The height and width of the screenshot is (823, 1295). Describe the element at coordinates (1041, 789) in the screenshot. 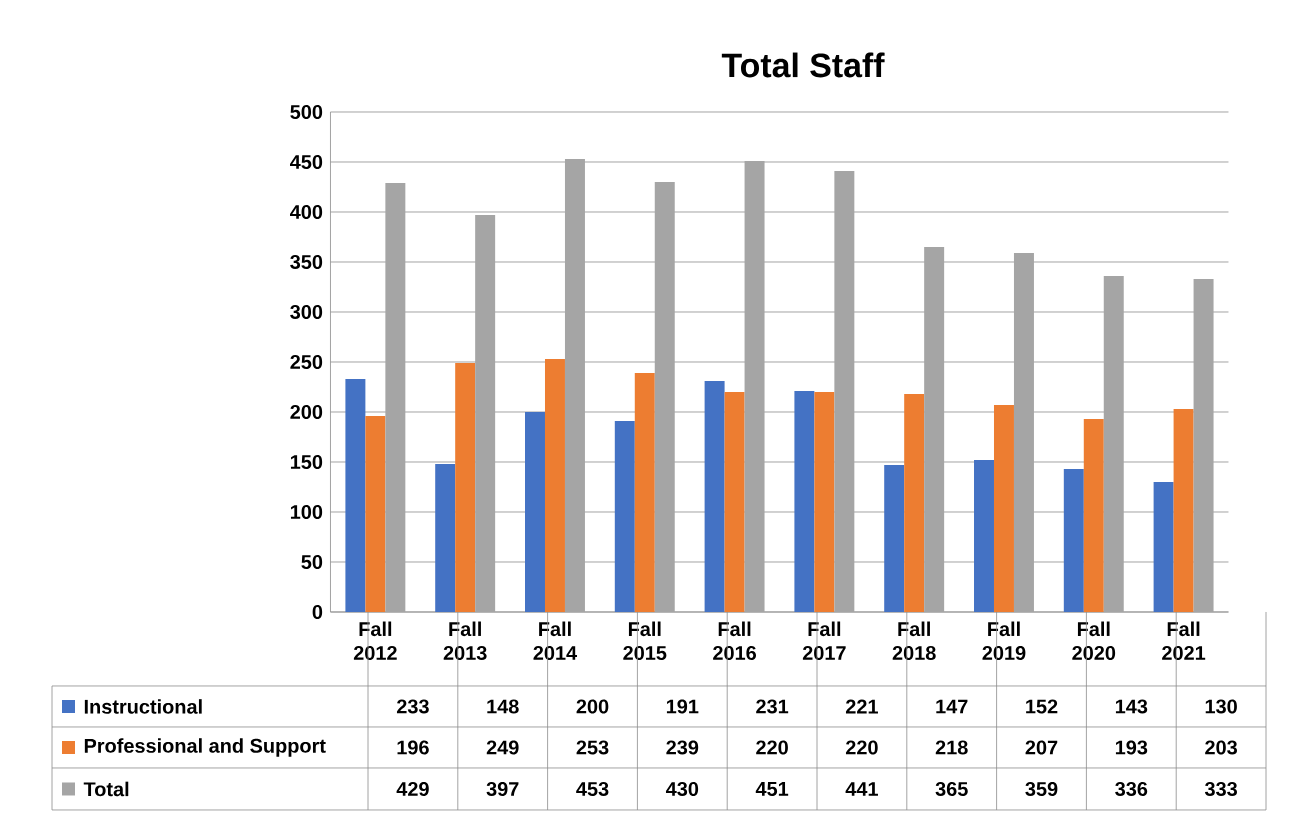

I see `data-label: 359` at that location.